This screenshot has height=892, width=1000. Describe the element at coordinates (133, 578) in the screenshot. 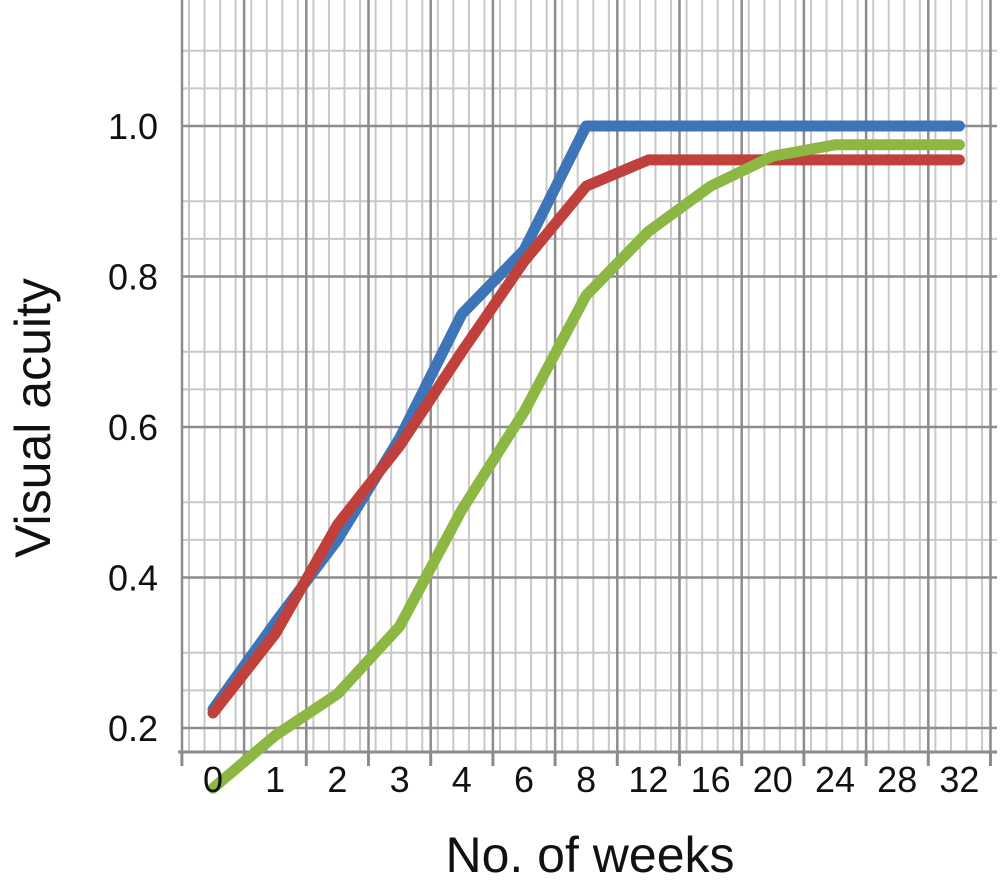

I see `y-tick-label: 0.4` at that location.